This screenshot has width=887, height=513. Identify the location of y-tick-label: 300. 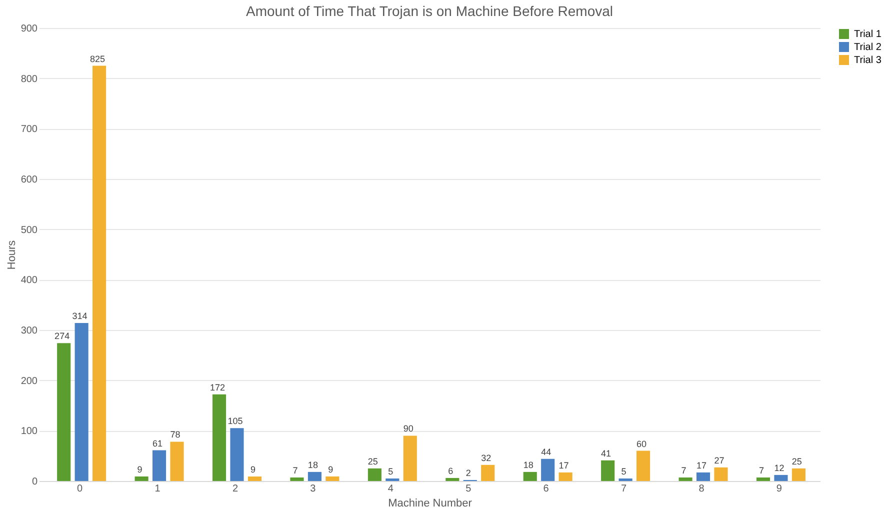
(29, 331).